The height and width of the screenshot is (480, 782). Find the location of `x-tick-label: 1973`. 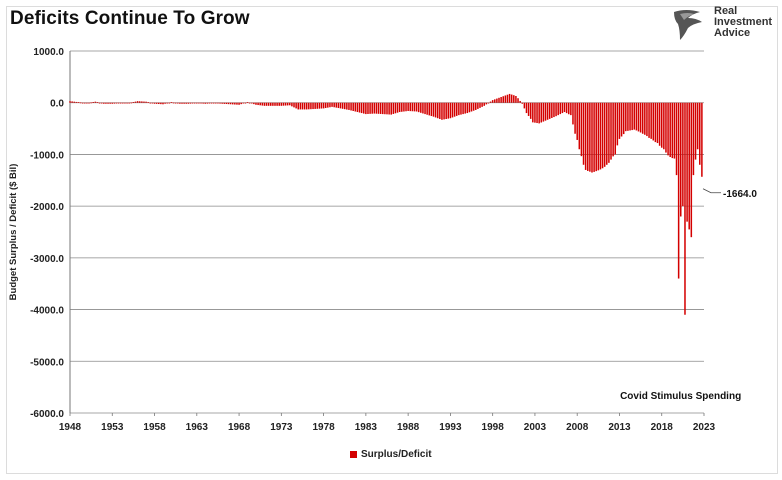

x-tick-label: 1973 is located at coordinates (281, 427).